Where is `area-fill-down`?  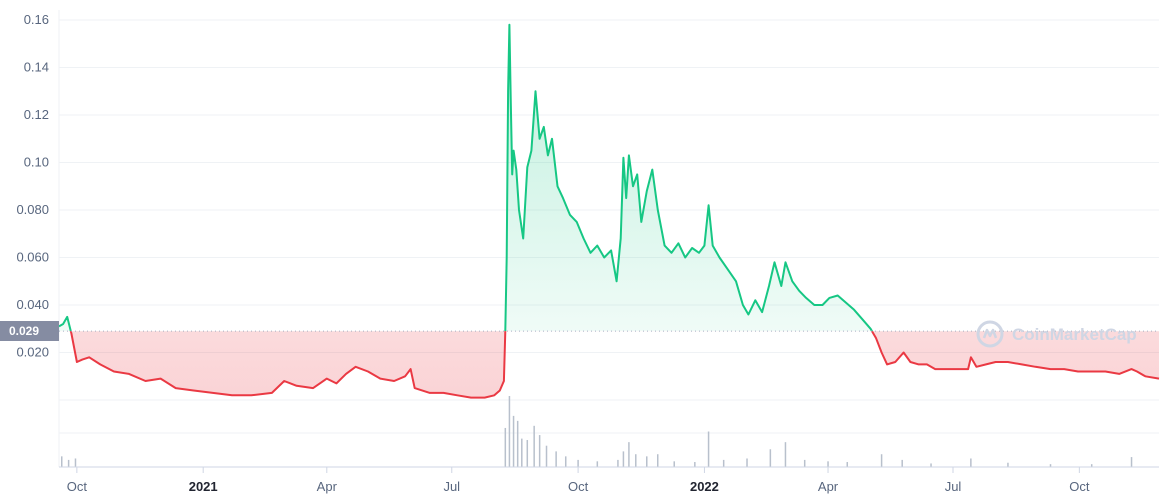 area-fill-down is located at coordinates (614, 364).